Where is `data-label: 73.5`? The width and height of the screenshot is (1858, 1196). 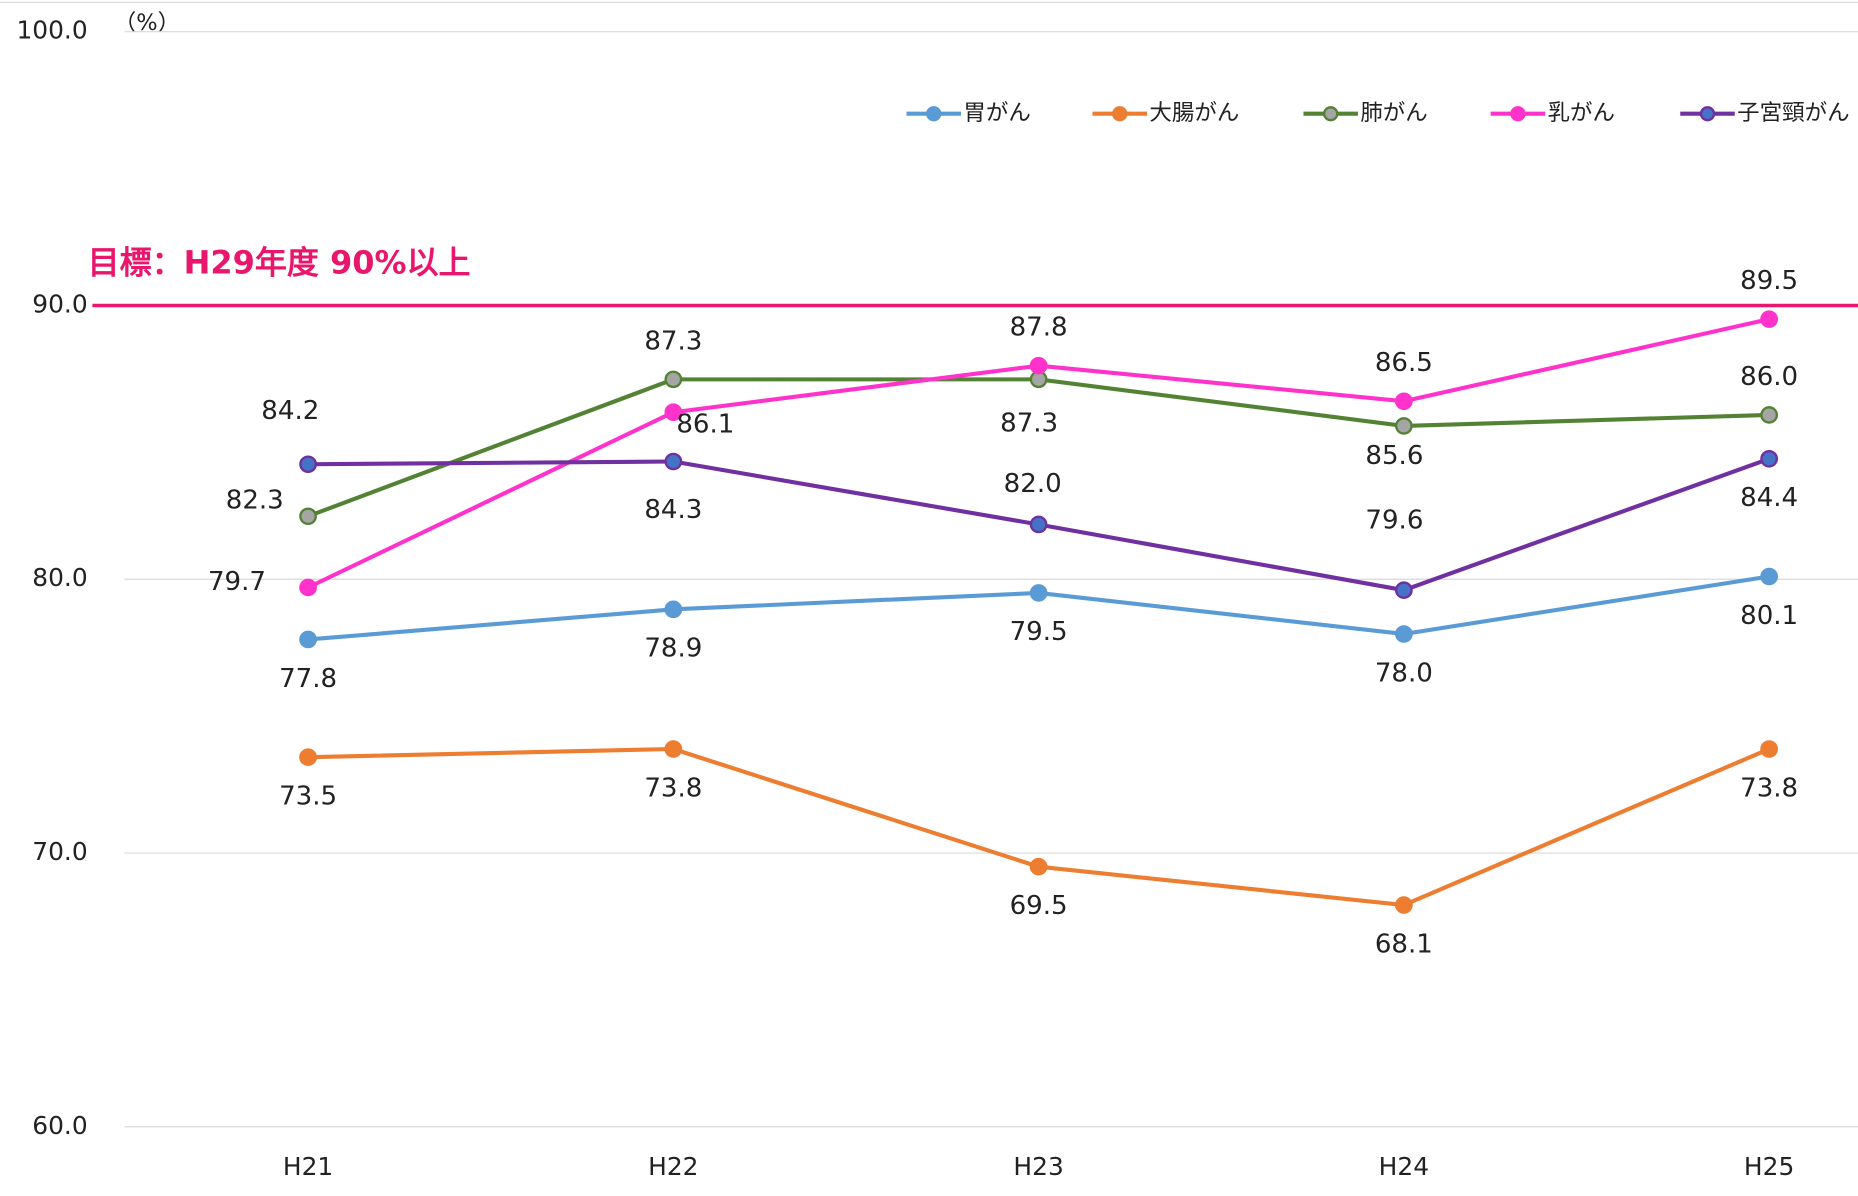
data-label: 73.5 is located at coordinates (308, 797).